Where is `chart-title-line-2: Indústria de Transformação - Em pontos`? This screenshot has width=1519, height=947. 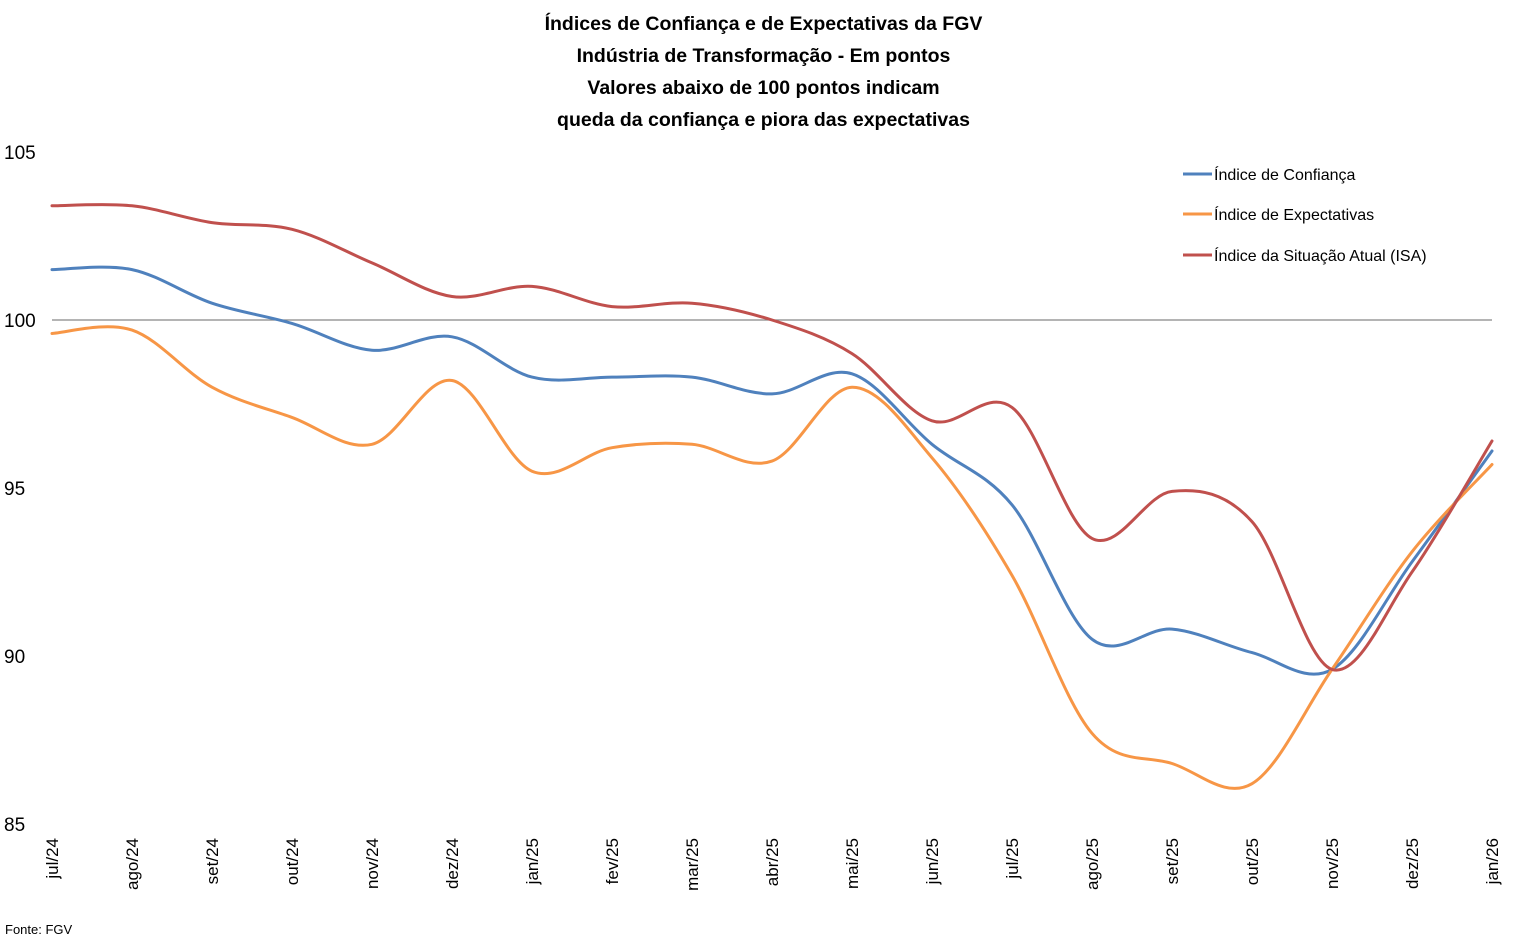 chart-title-line-2: Indústria de Transformação - Em pontos is located at coordinates (763, 56).